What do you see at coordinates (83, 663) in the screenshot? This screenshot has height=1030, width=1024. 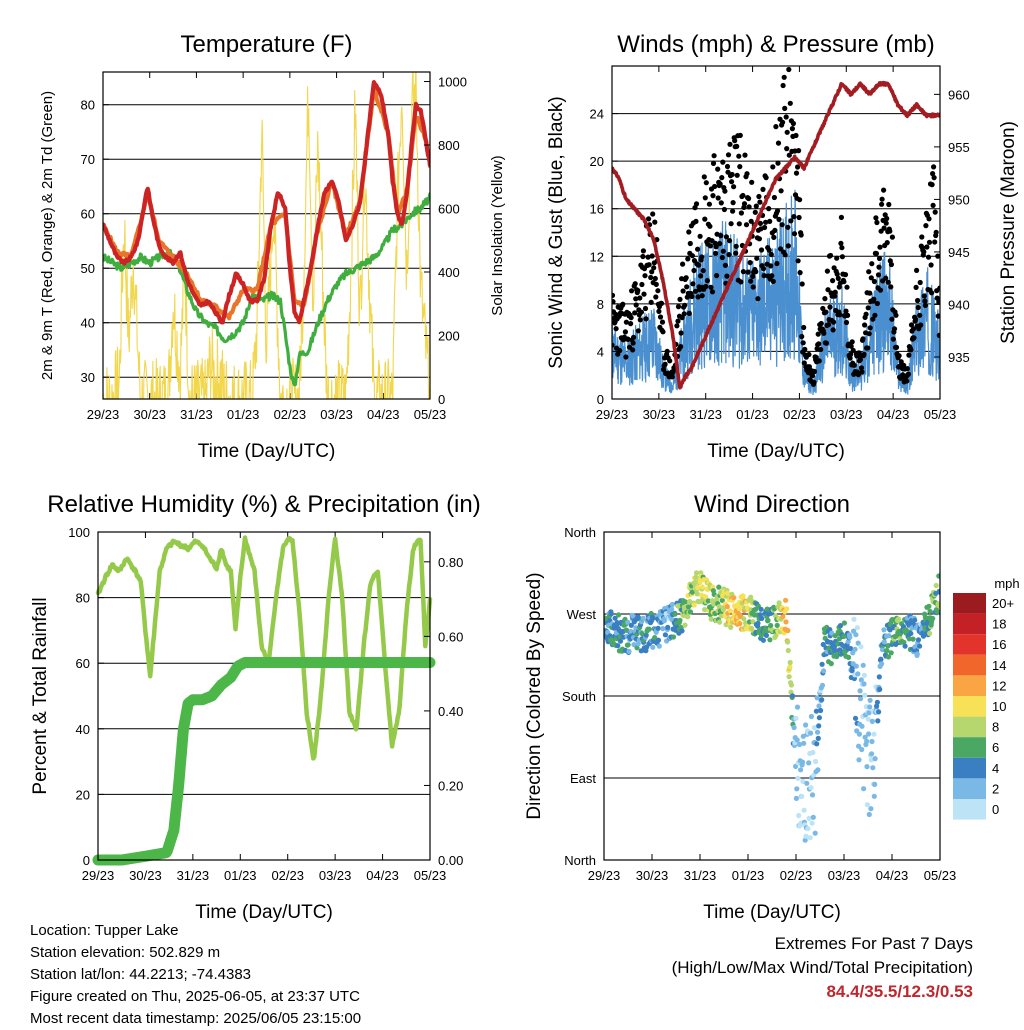 I see `y-tick-label: 60` at bounding box center [83, 663].